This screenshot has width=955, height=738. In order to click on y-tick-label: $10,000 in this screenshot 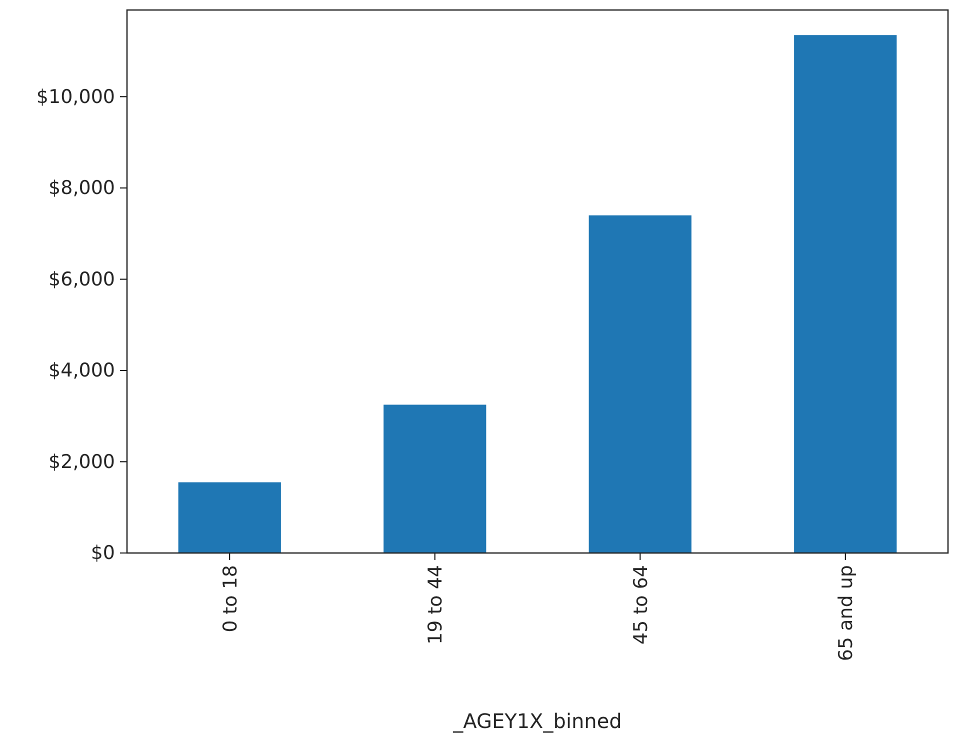, I will do `click(75, 97)`.